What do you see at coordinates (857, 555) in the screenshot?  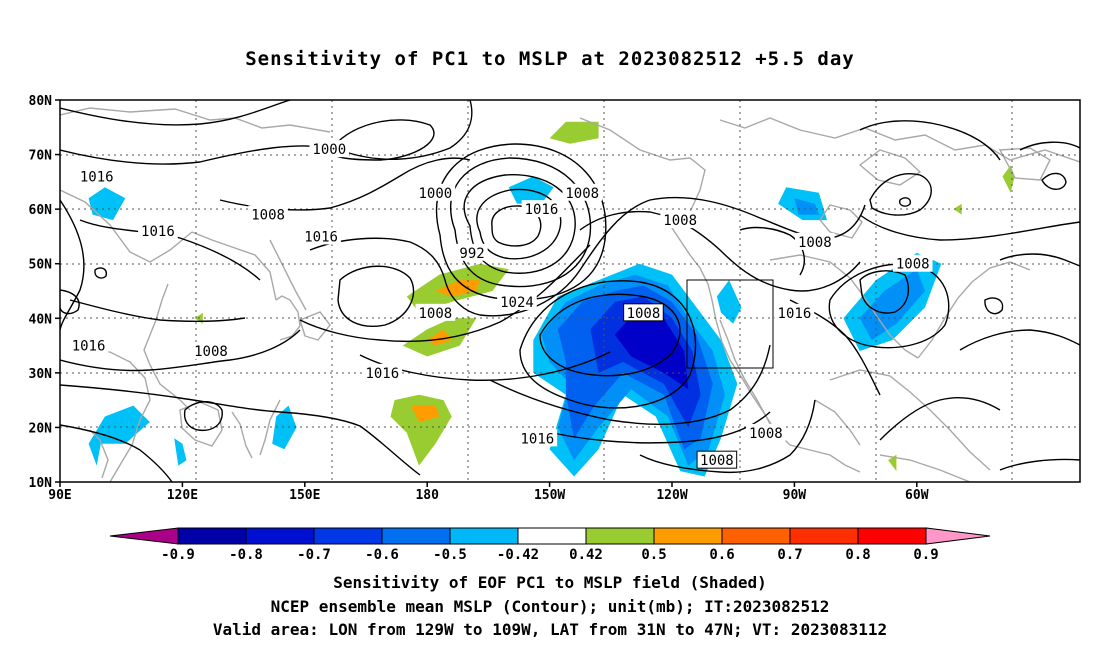 I see `colorbar-label: 0.8` at bounding box center [857, 555].